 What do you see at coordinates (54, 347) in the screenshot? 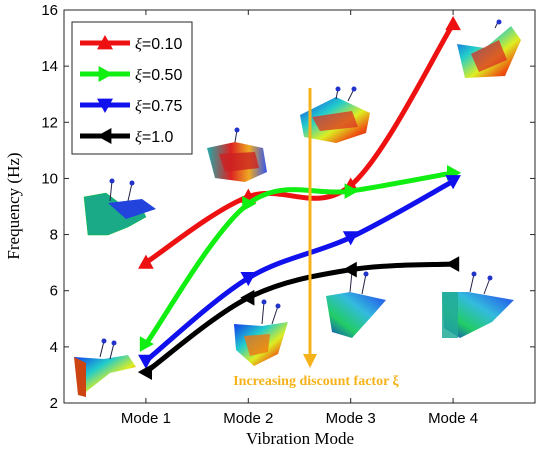
I see `y-tick-label: 4` at bounding box center [54, 347].